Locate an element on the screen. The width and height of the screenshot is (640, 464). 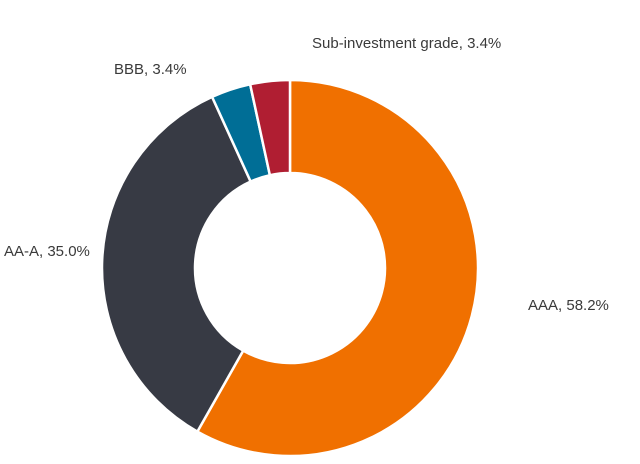
slice-label-aaa: AAA, 58.2% is located at coordinates (568, 305).